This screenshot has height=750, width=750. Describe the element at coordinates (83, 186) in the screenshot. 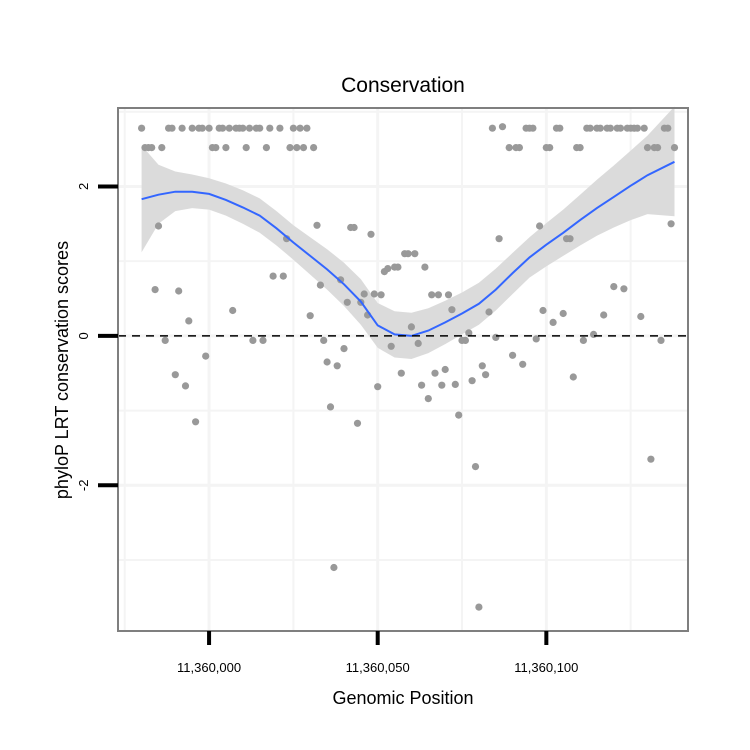

I see `y-tick-label: 2` at that location.